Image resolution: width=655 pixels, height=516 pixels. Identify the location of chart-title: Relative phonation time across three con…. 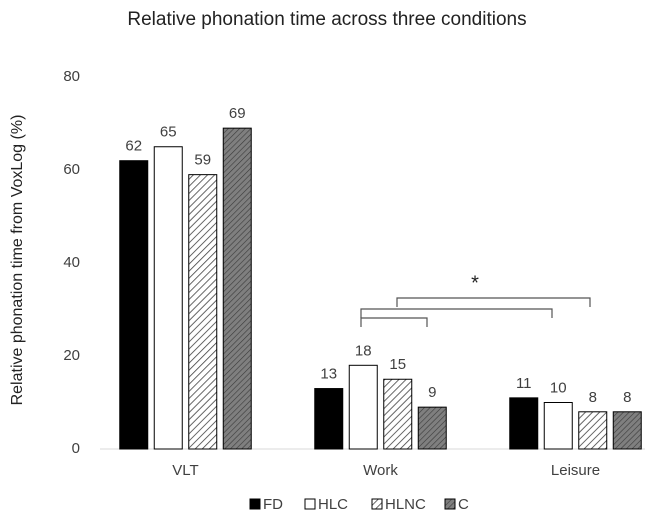
(326, 19).